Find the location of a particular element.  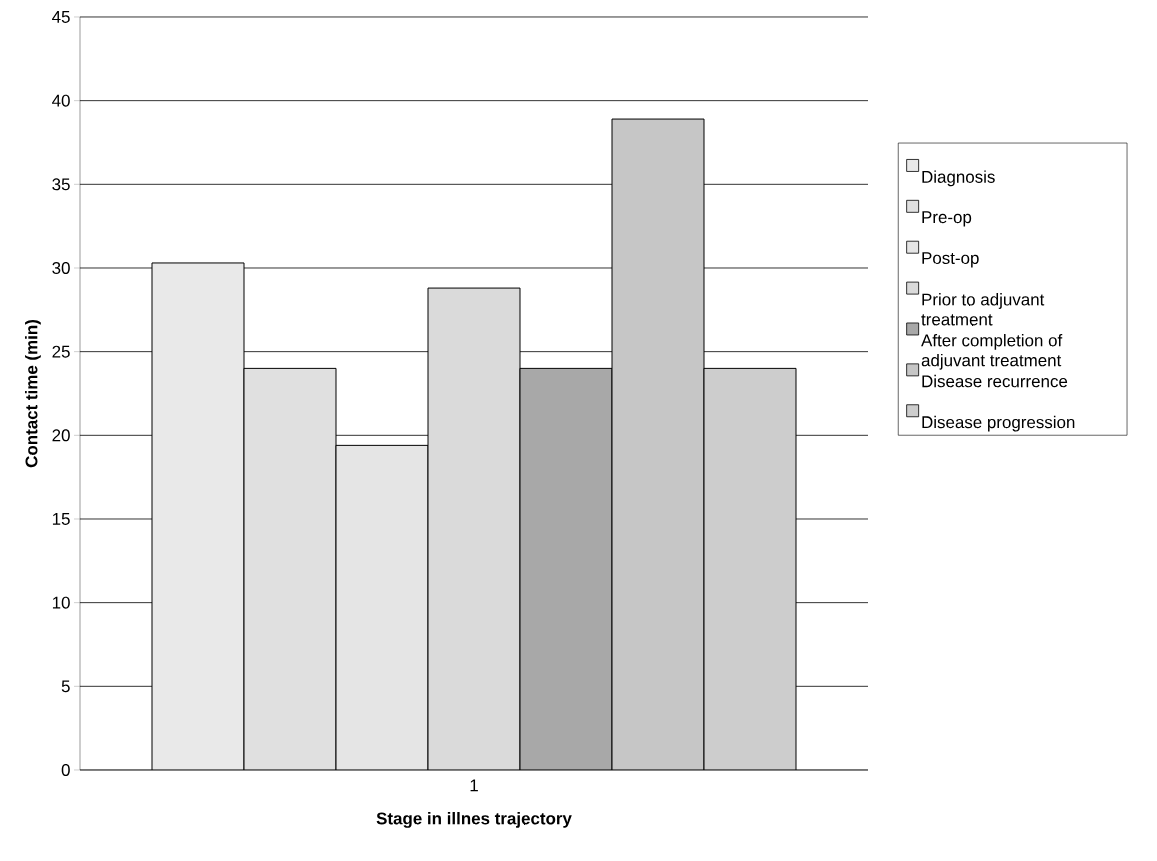

legend-label: Prior to adjuvant treatment is located at coordinates (983, 309).